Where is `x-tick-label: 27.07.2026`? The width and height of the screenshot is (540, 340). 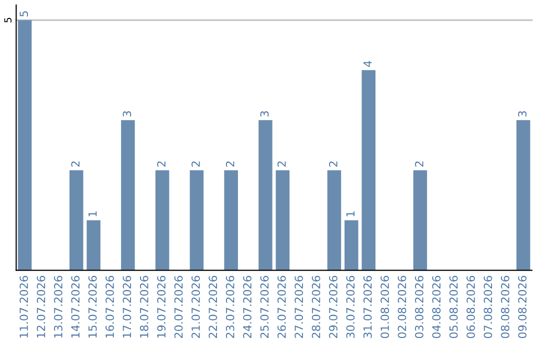
x-tick-label: 27.07.2026 is located at coordinates (299, 307).